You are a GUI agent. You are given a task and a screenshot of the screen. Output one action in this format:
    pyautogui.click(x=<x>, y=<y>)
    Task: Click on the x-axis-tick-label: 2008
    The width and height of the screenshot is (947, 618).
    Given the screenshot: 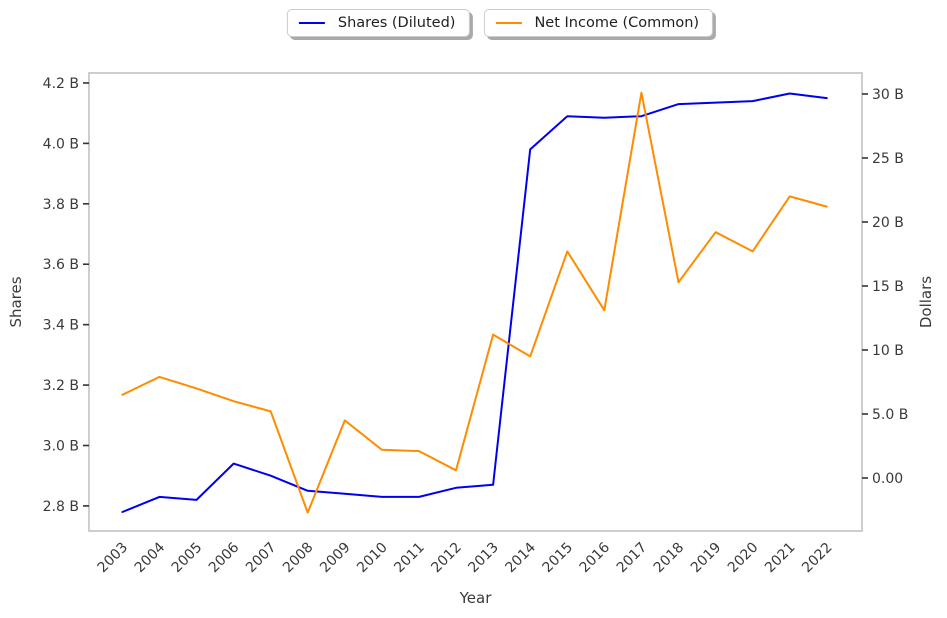 What is the action you would take?
    pyautogui.click(x=298, y=558)
    